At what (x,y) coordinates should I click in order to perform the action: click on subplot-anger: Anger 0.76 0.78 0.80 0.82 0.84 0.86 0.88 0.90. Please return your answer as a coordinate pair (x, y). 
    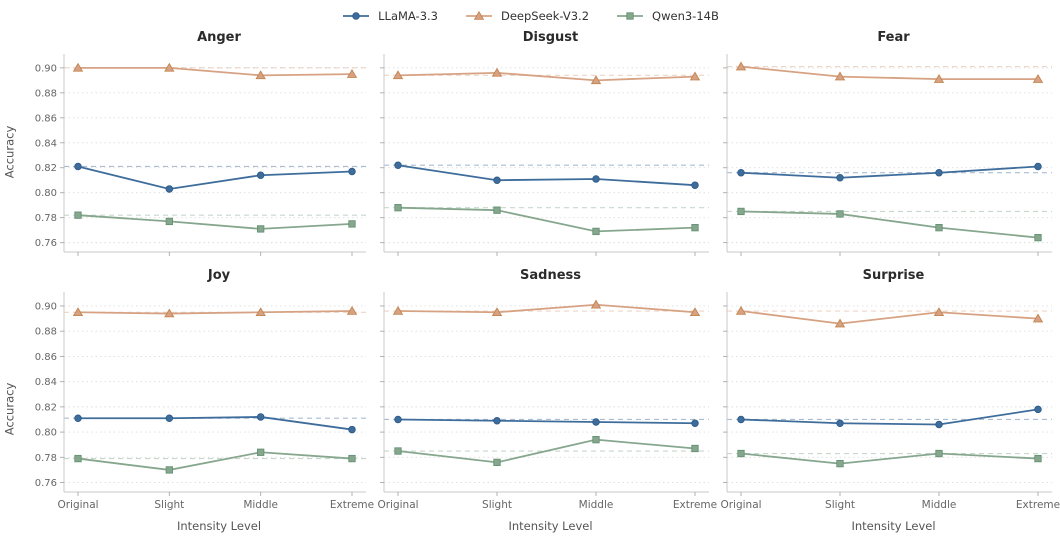
    Looking at the image, I should click on (196, 145).